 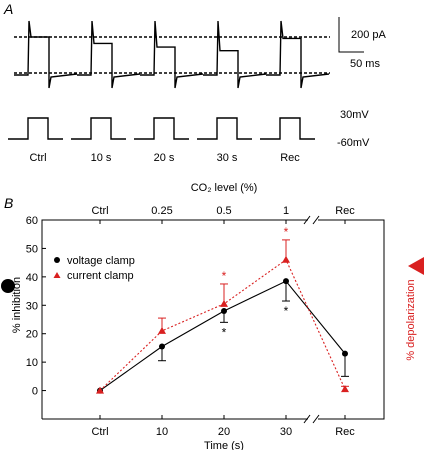 What do you see at coordinates (99, 211) in the screenshot?
I see `top-tick-label: Ctrl` at bounding box center [99, 211].